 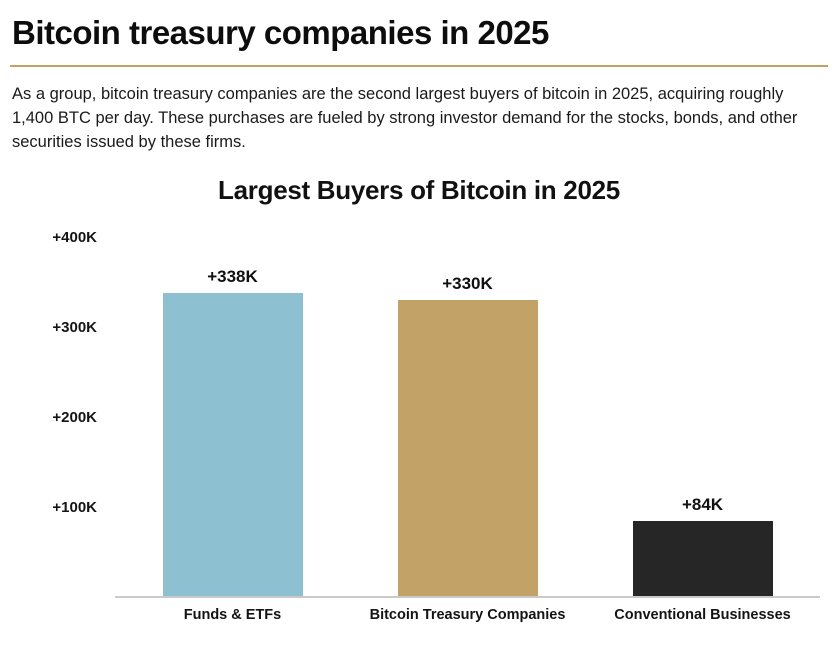 I want to click on bar-value-label: +338K, so click(x=232, y=277).